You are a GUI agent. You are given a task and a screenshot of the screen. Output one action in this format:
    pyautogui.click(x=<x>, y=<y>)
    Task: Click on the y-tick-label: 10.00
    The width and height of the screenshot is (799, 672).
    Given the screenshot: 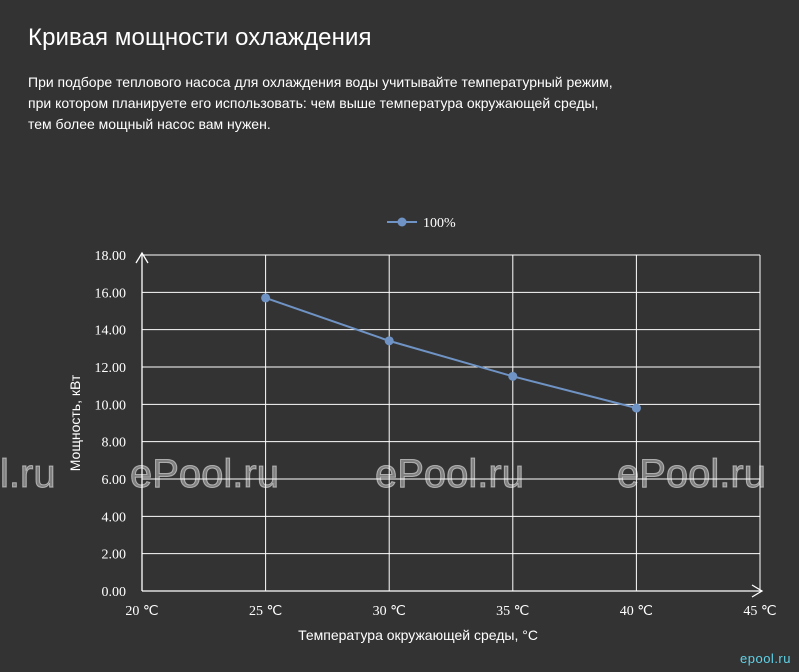 What is the action you would take?
    pyautogui.click(x=111, y=405)
    